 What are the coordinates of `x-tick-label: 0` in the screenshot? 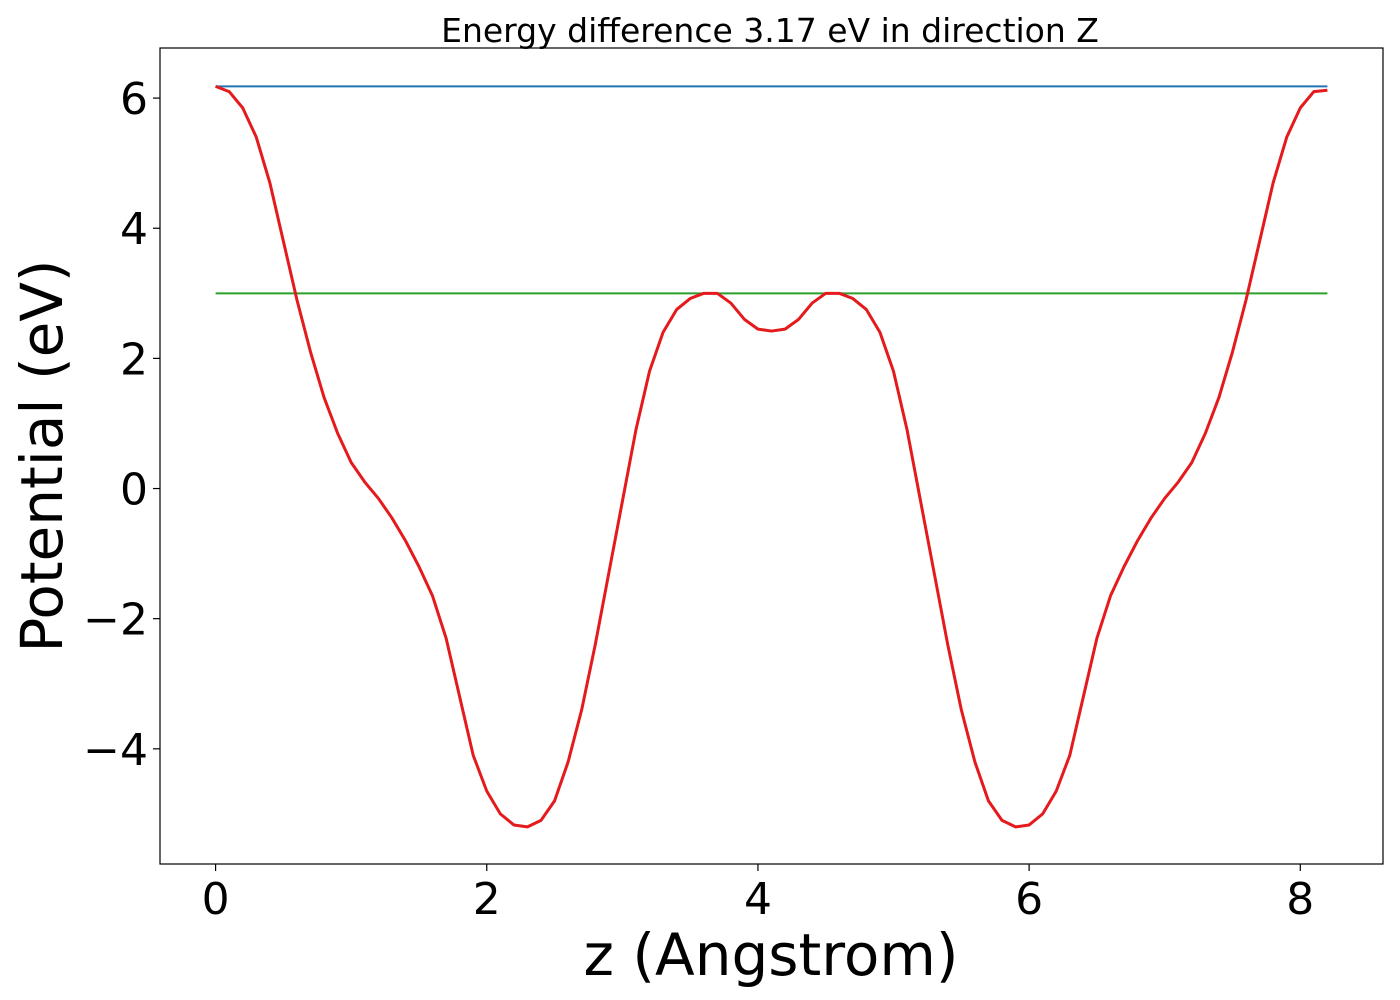 It's located at (216, 899).